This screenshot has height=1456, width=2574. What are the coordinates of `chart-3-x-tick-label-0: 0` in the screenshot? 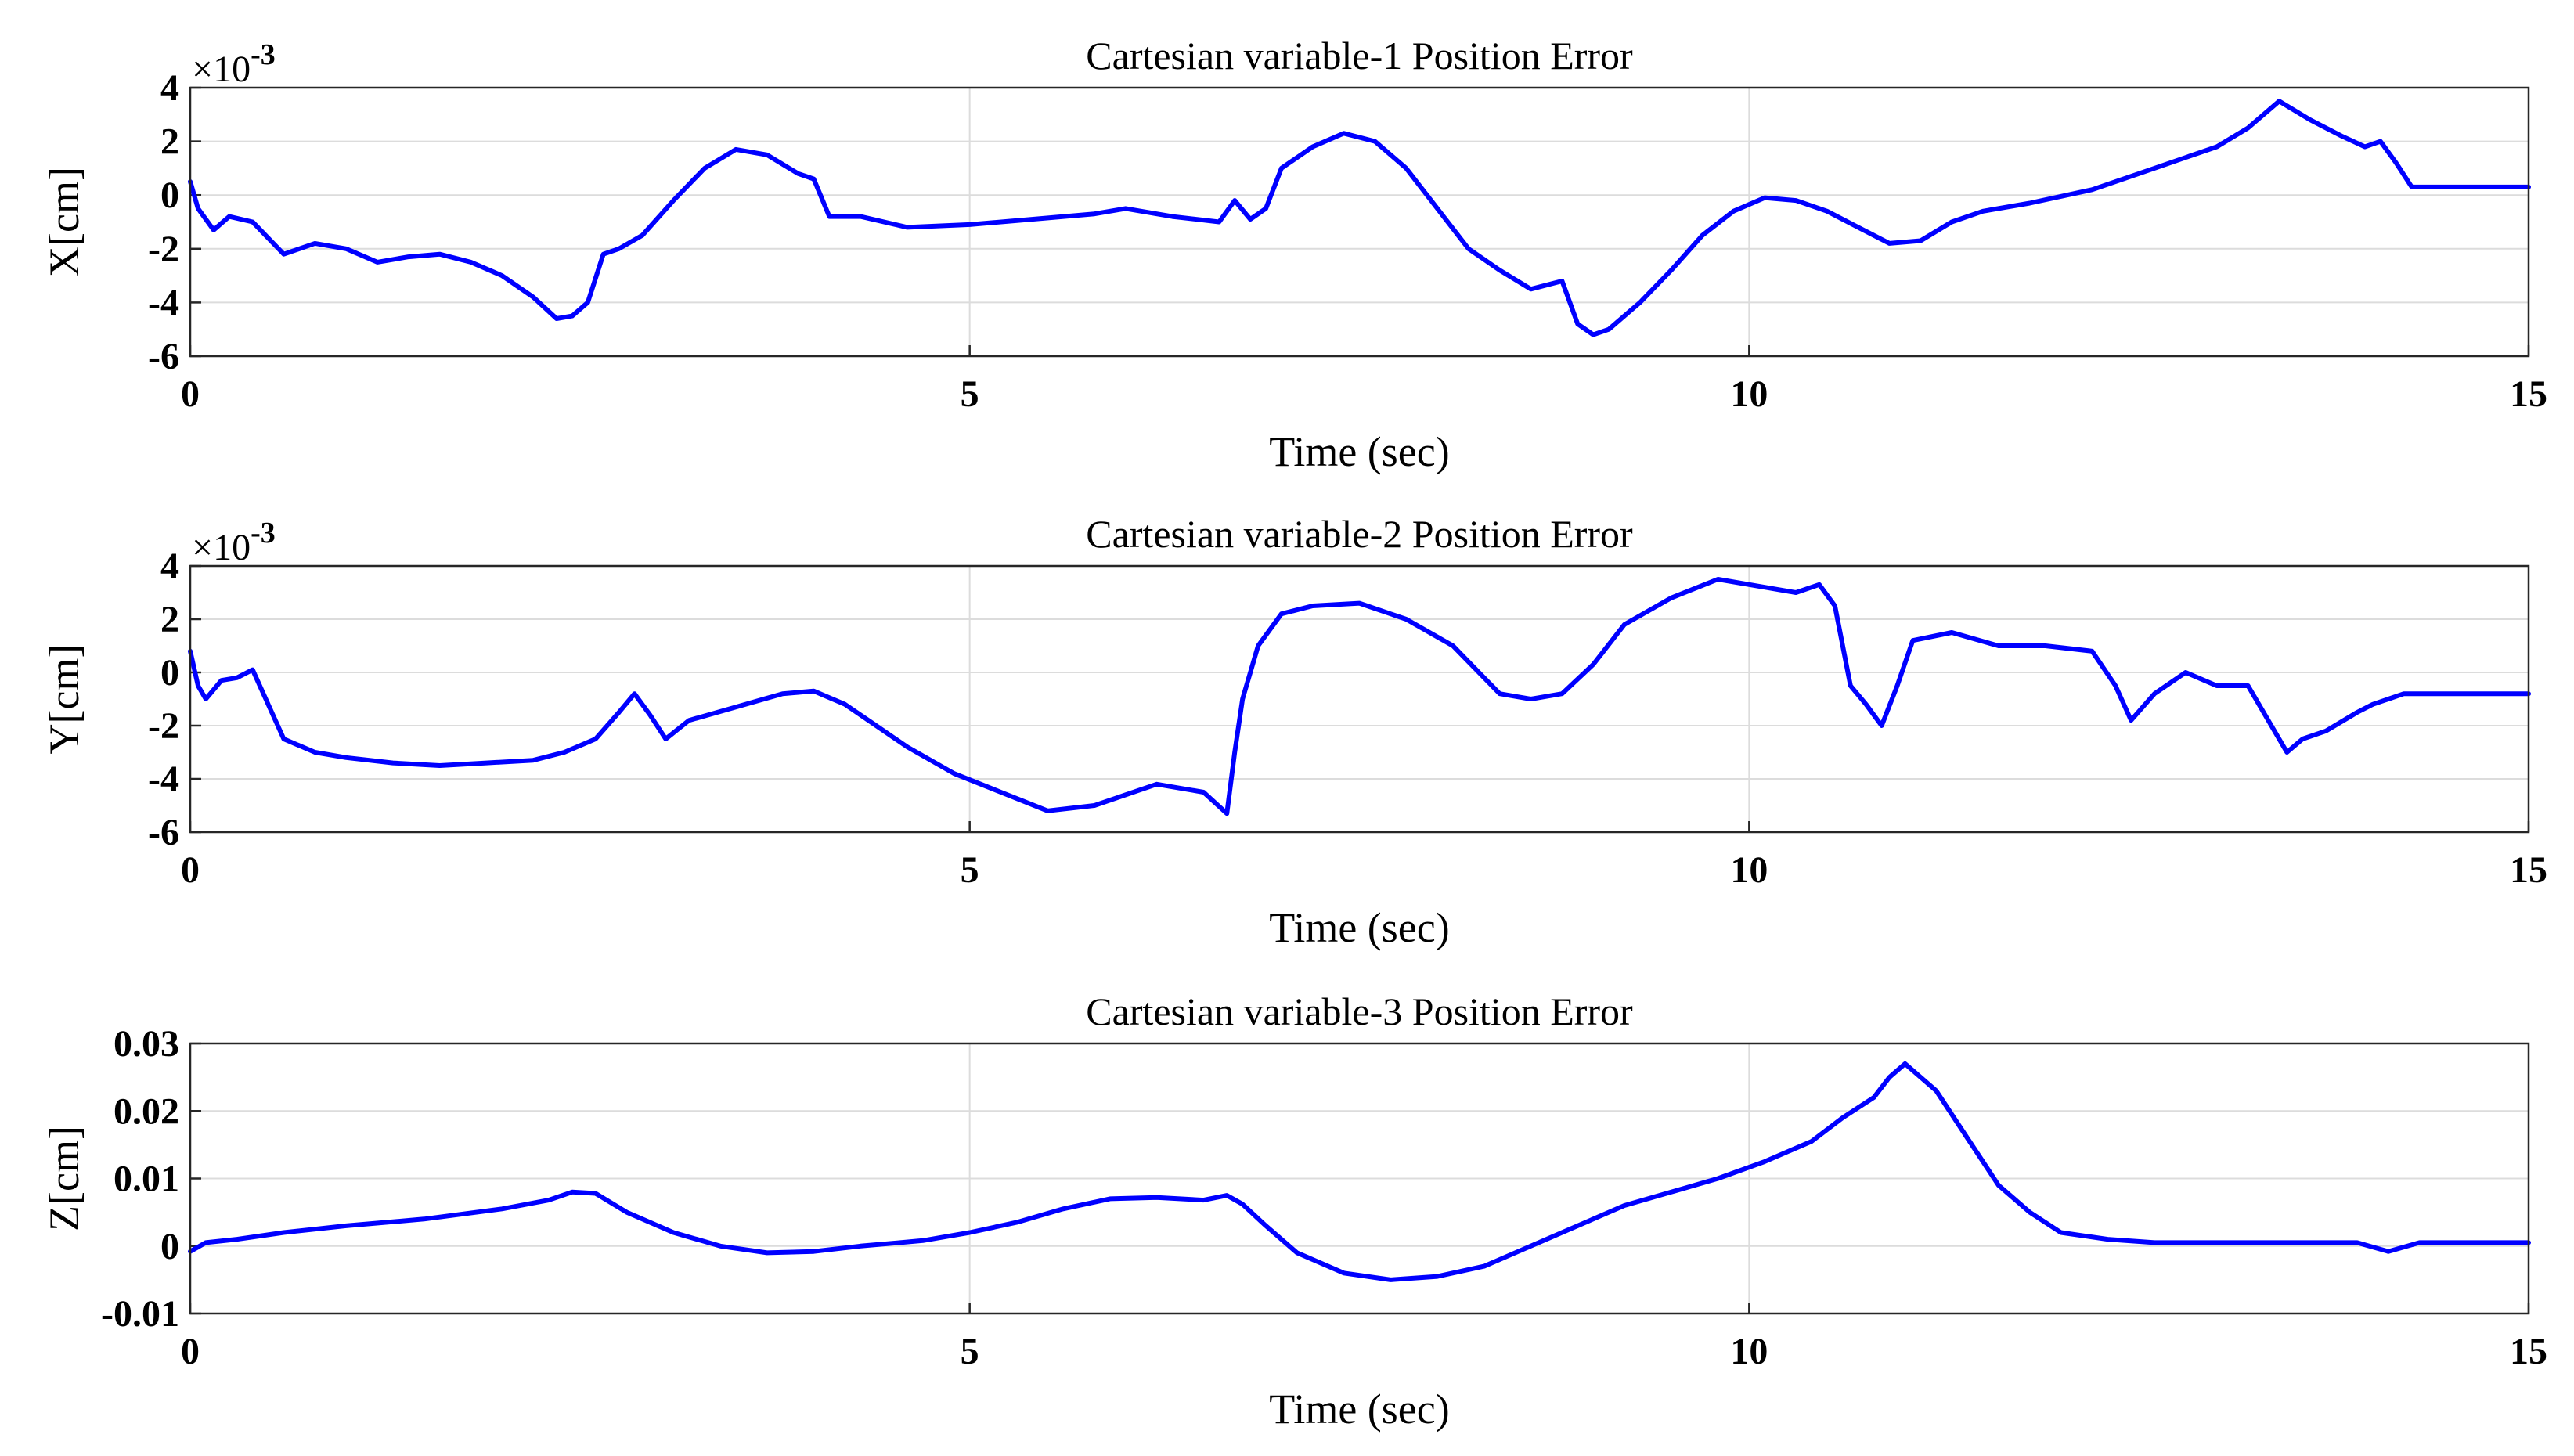 It's located at (191, 1351).